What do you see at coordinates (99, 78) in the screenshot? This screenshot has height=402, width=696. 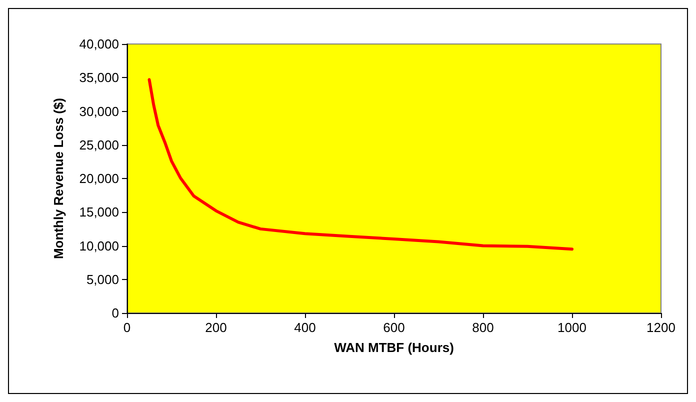 I see `y-tick-label: 35,000` at bounding box center [99, 78].